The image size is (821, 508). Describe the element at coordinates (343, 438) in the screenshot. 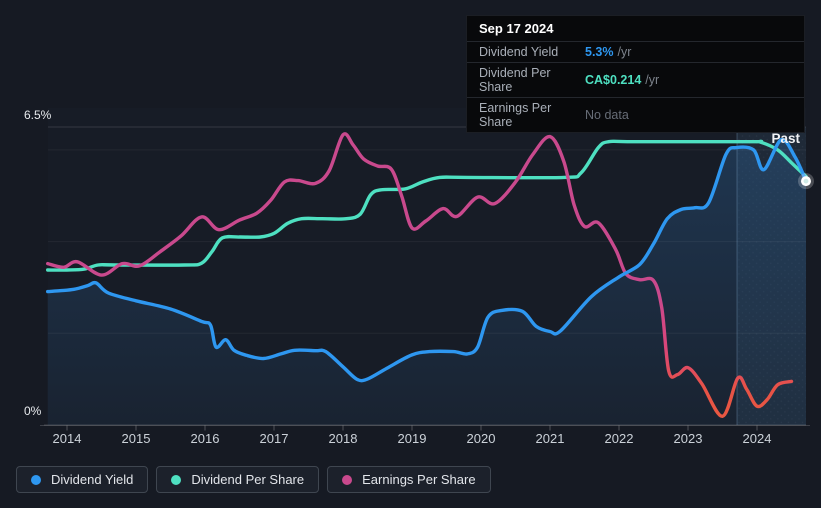

I see `x-axis-label-2018: 2018` at that location.